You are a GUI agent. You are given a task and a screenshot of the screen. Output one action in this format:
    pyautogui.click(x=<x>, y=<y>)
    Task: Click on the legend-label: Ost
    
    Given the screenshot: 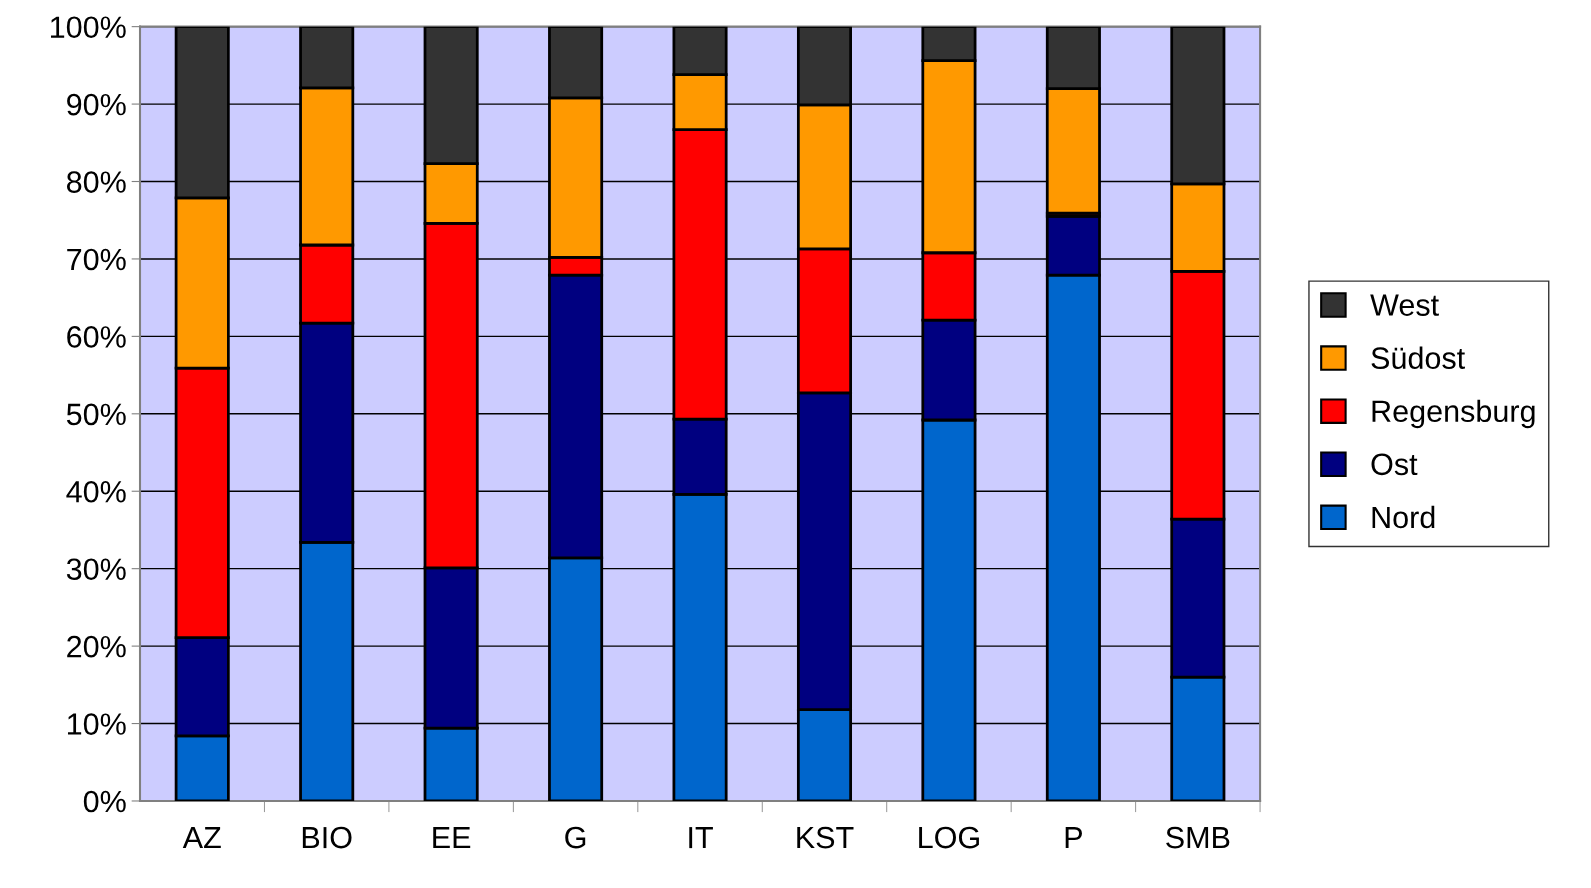 What is the action you would take?
    pyautogui.click(x=1394, y=464)
    